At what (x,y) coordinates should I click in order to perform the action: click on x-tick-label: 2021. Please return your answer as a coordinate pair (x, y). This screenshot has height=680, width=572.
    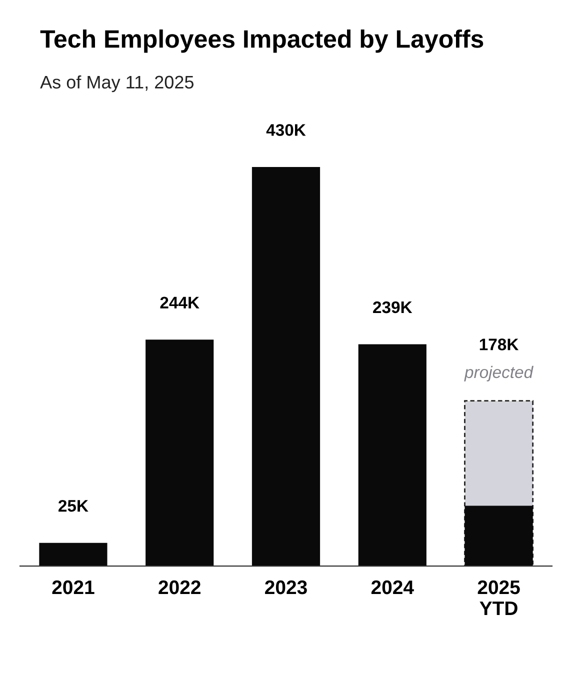
    Looking at the image, I should click on (73, 587).